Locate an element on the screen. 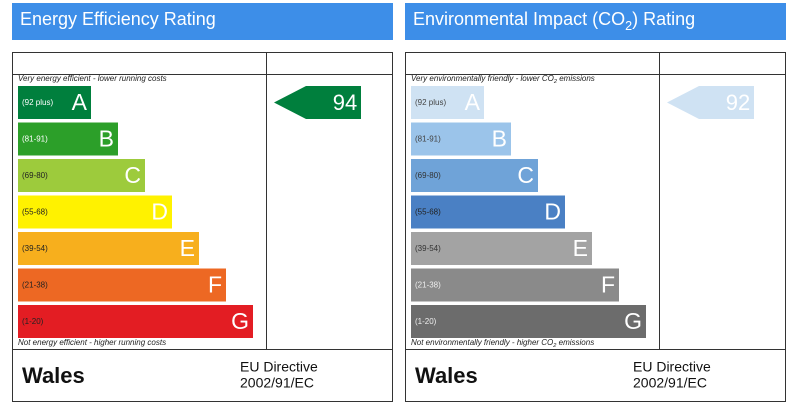  top-note-part: emissions is located at coordinates (576, 78).